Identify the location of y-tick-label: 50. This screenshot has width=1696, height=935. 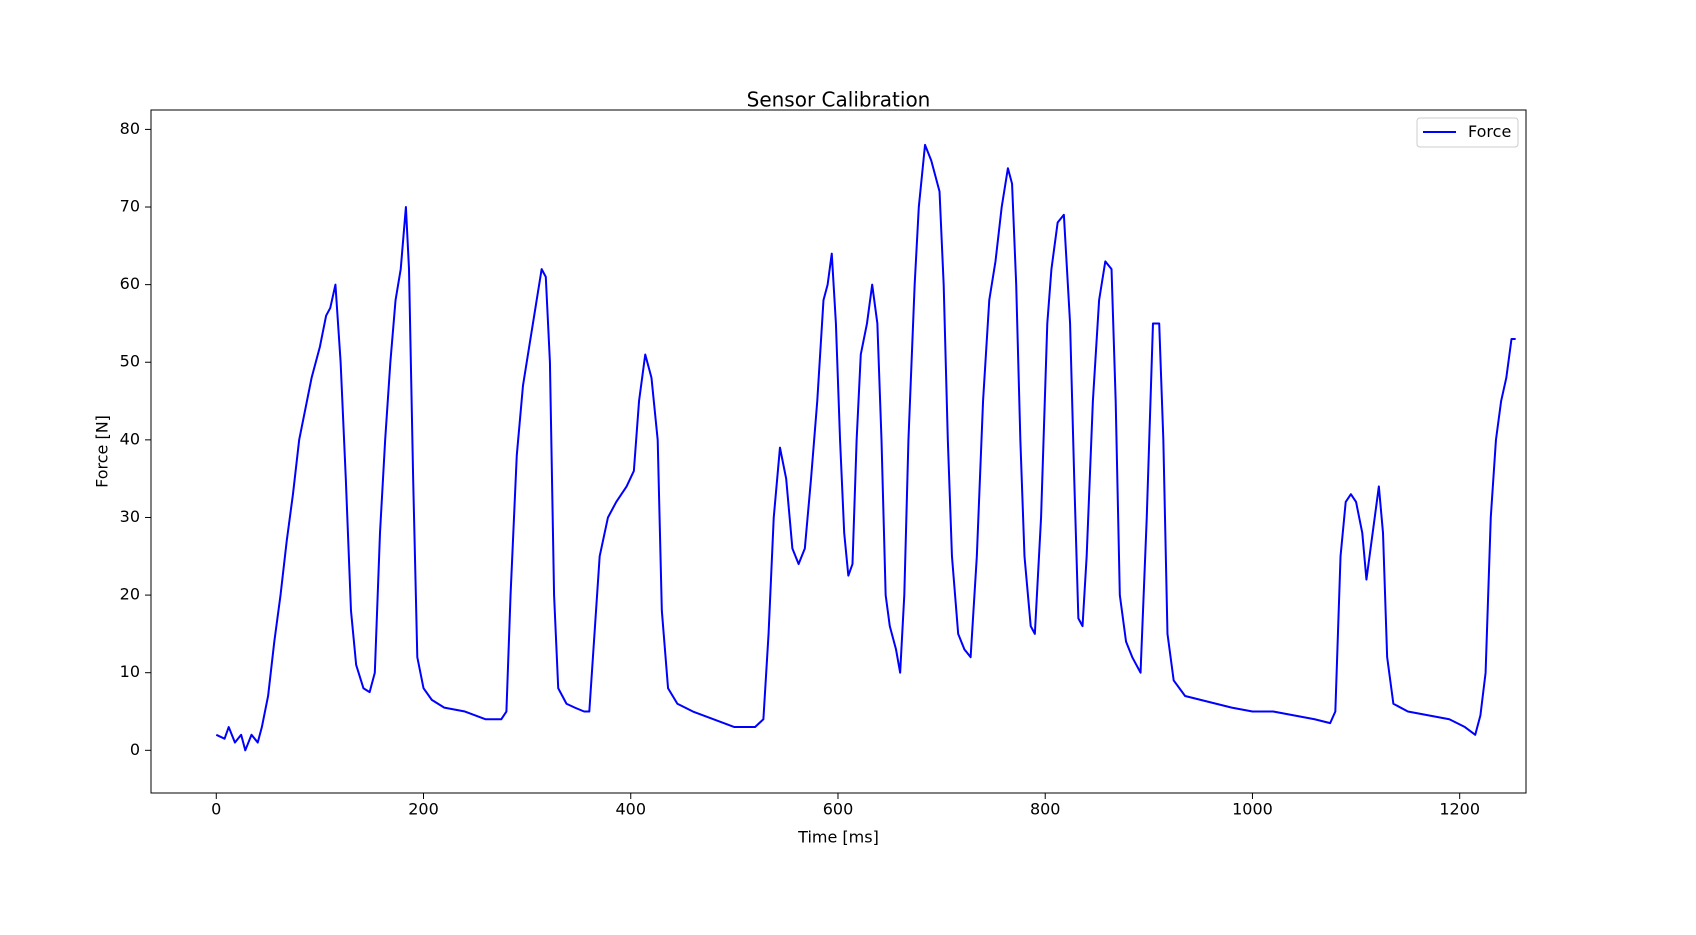
(130, 361).